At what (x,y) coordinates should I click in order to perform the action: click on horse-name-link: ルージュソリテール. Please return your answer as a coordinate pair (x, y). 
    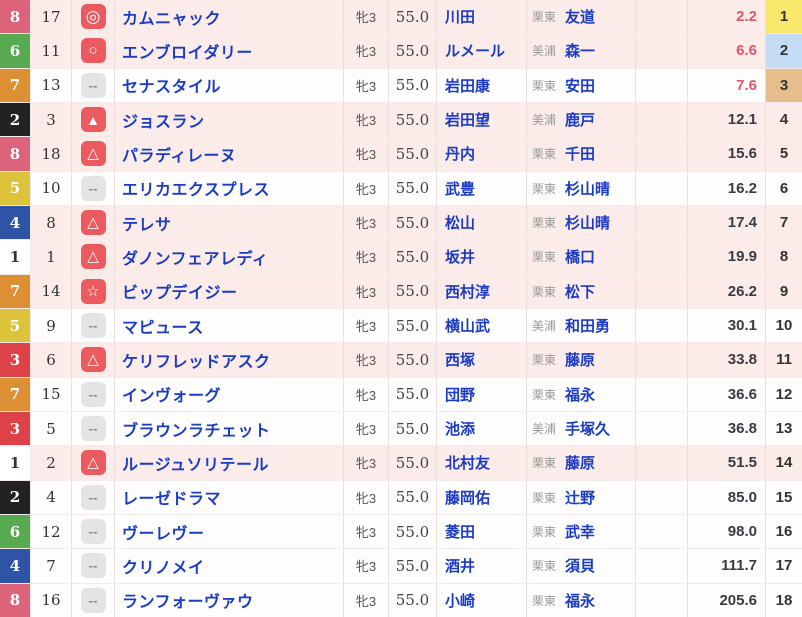
    Looking at the image, I should click on (196, 465).